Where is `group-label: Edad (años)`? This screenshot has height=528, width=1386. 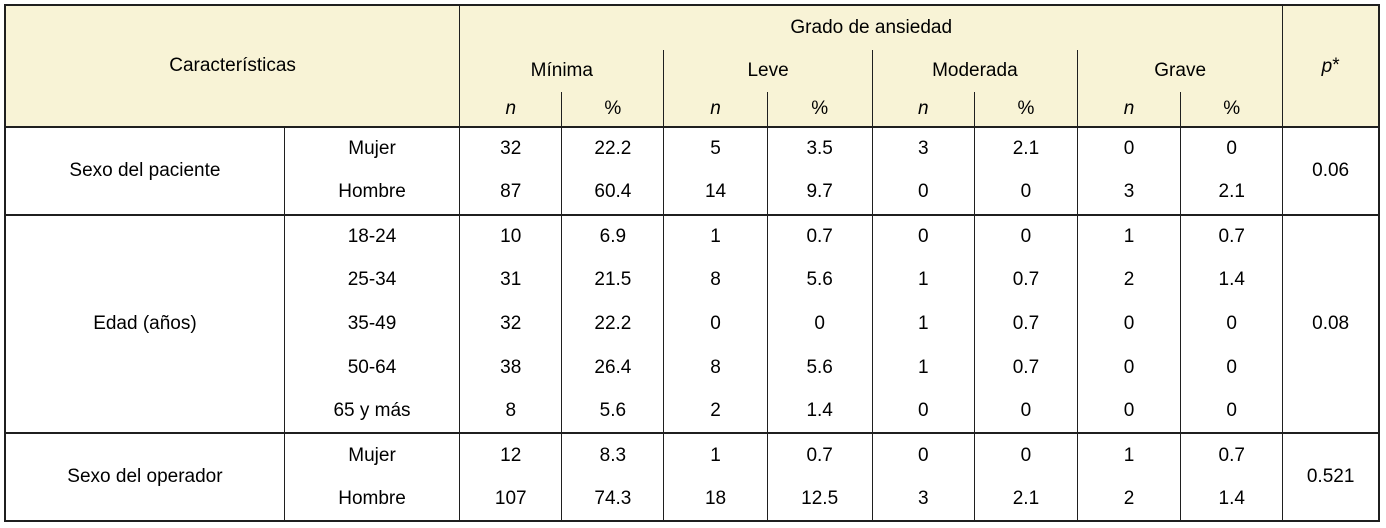 group-label: Edad (años) is located at coordinates (144, 323).